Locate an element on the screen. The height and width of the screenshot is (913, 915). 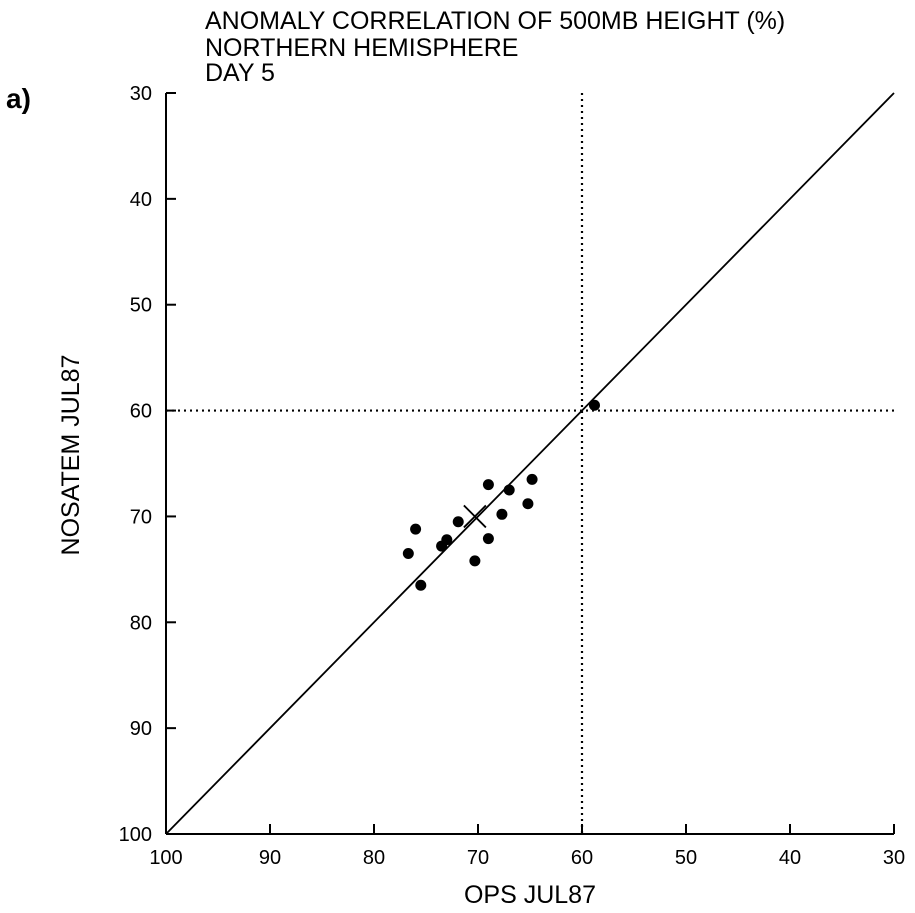
x-tick-label: 100 is located at coordinates (165, 858).